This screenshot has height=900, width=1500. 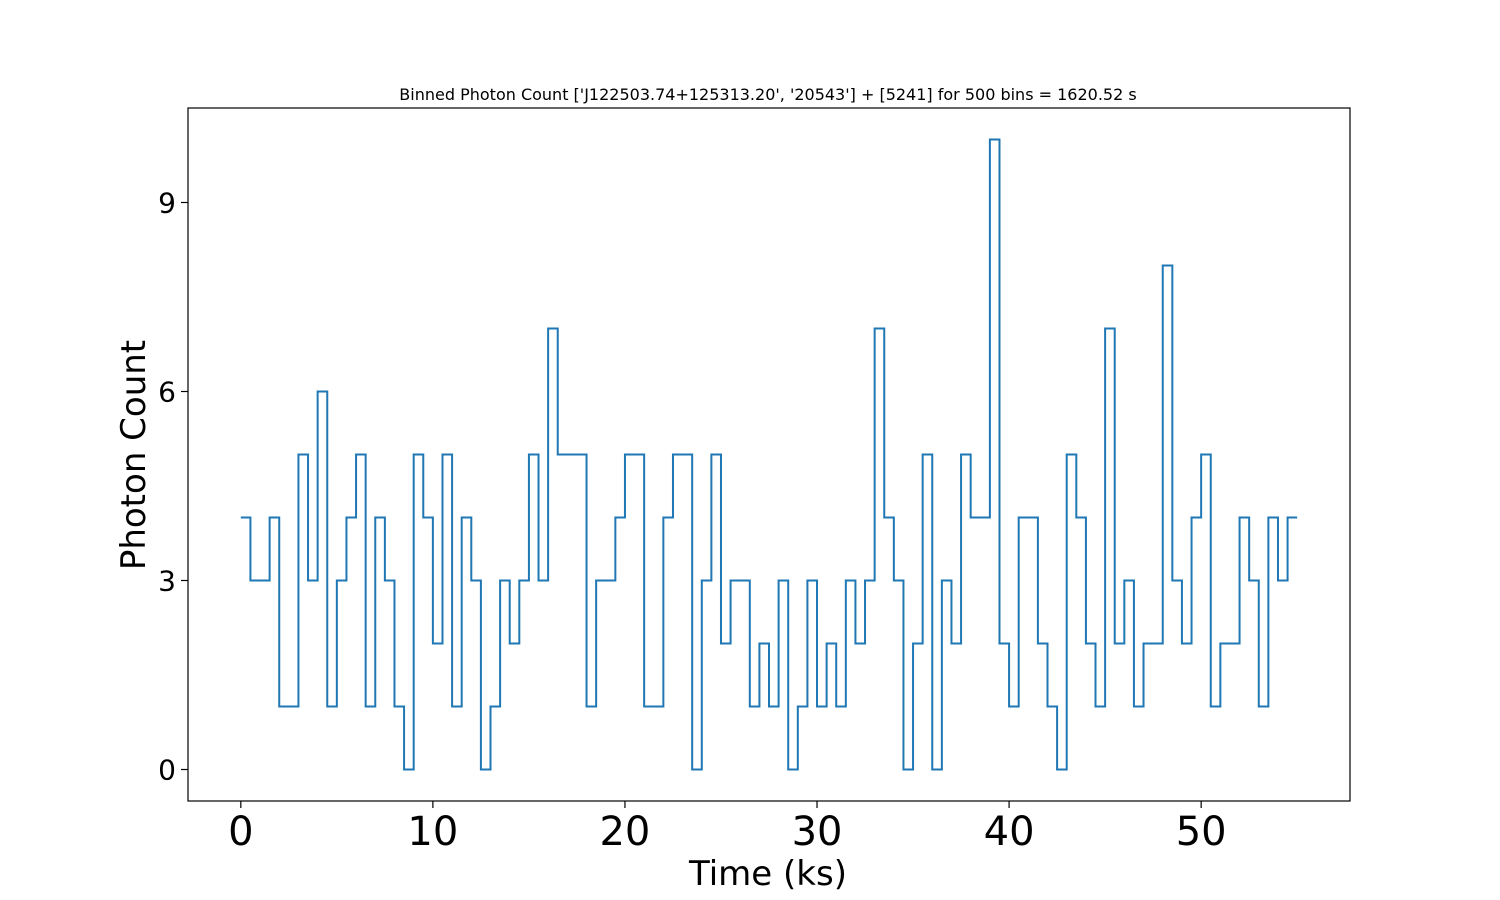 What do you see at coordinates (134, 455) in the screenshot?
I see `y-axis-label: Photon Count` at bounding box center [134, 455].